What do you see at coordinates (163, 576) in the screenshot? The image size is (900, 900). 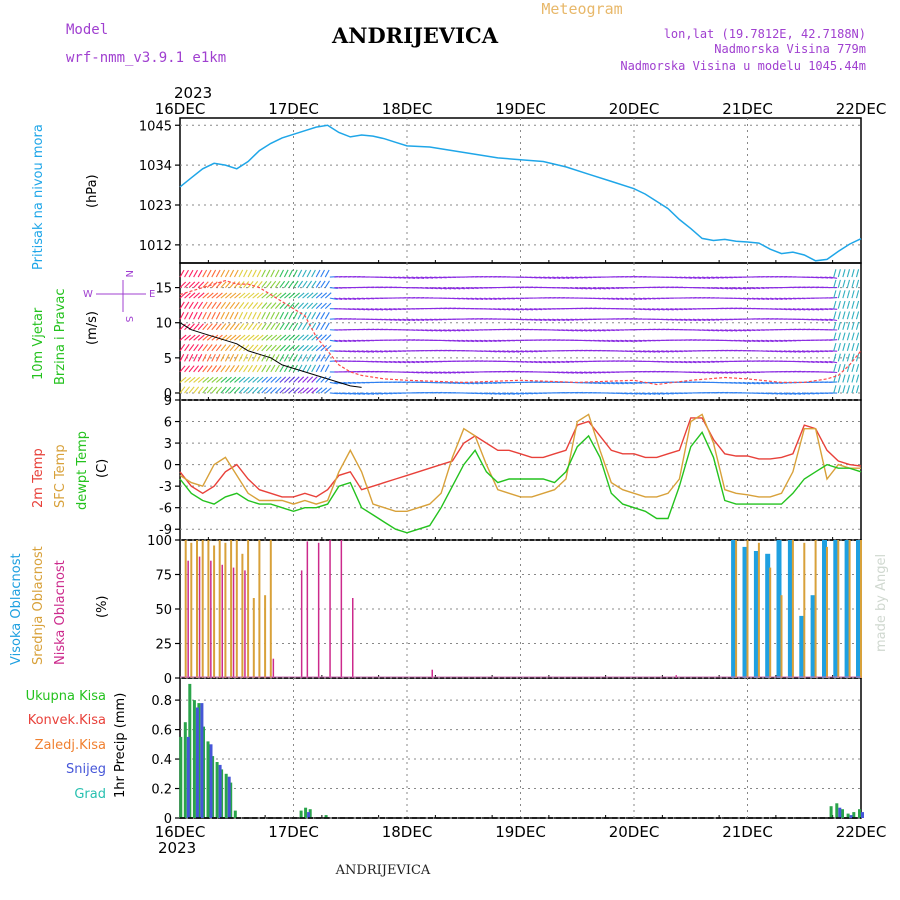 I see `cloud-ytick-label: 75` at bounding box center [163, 576].